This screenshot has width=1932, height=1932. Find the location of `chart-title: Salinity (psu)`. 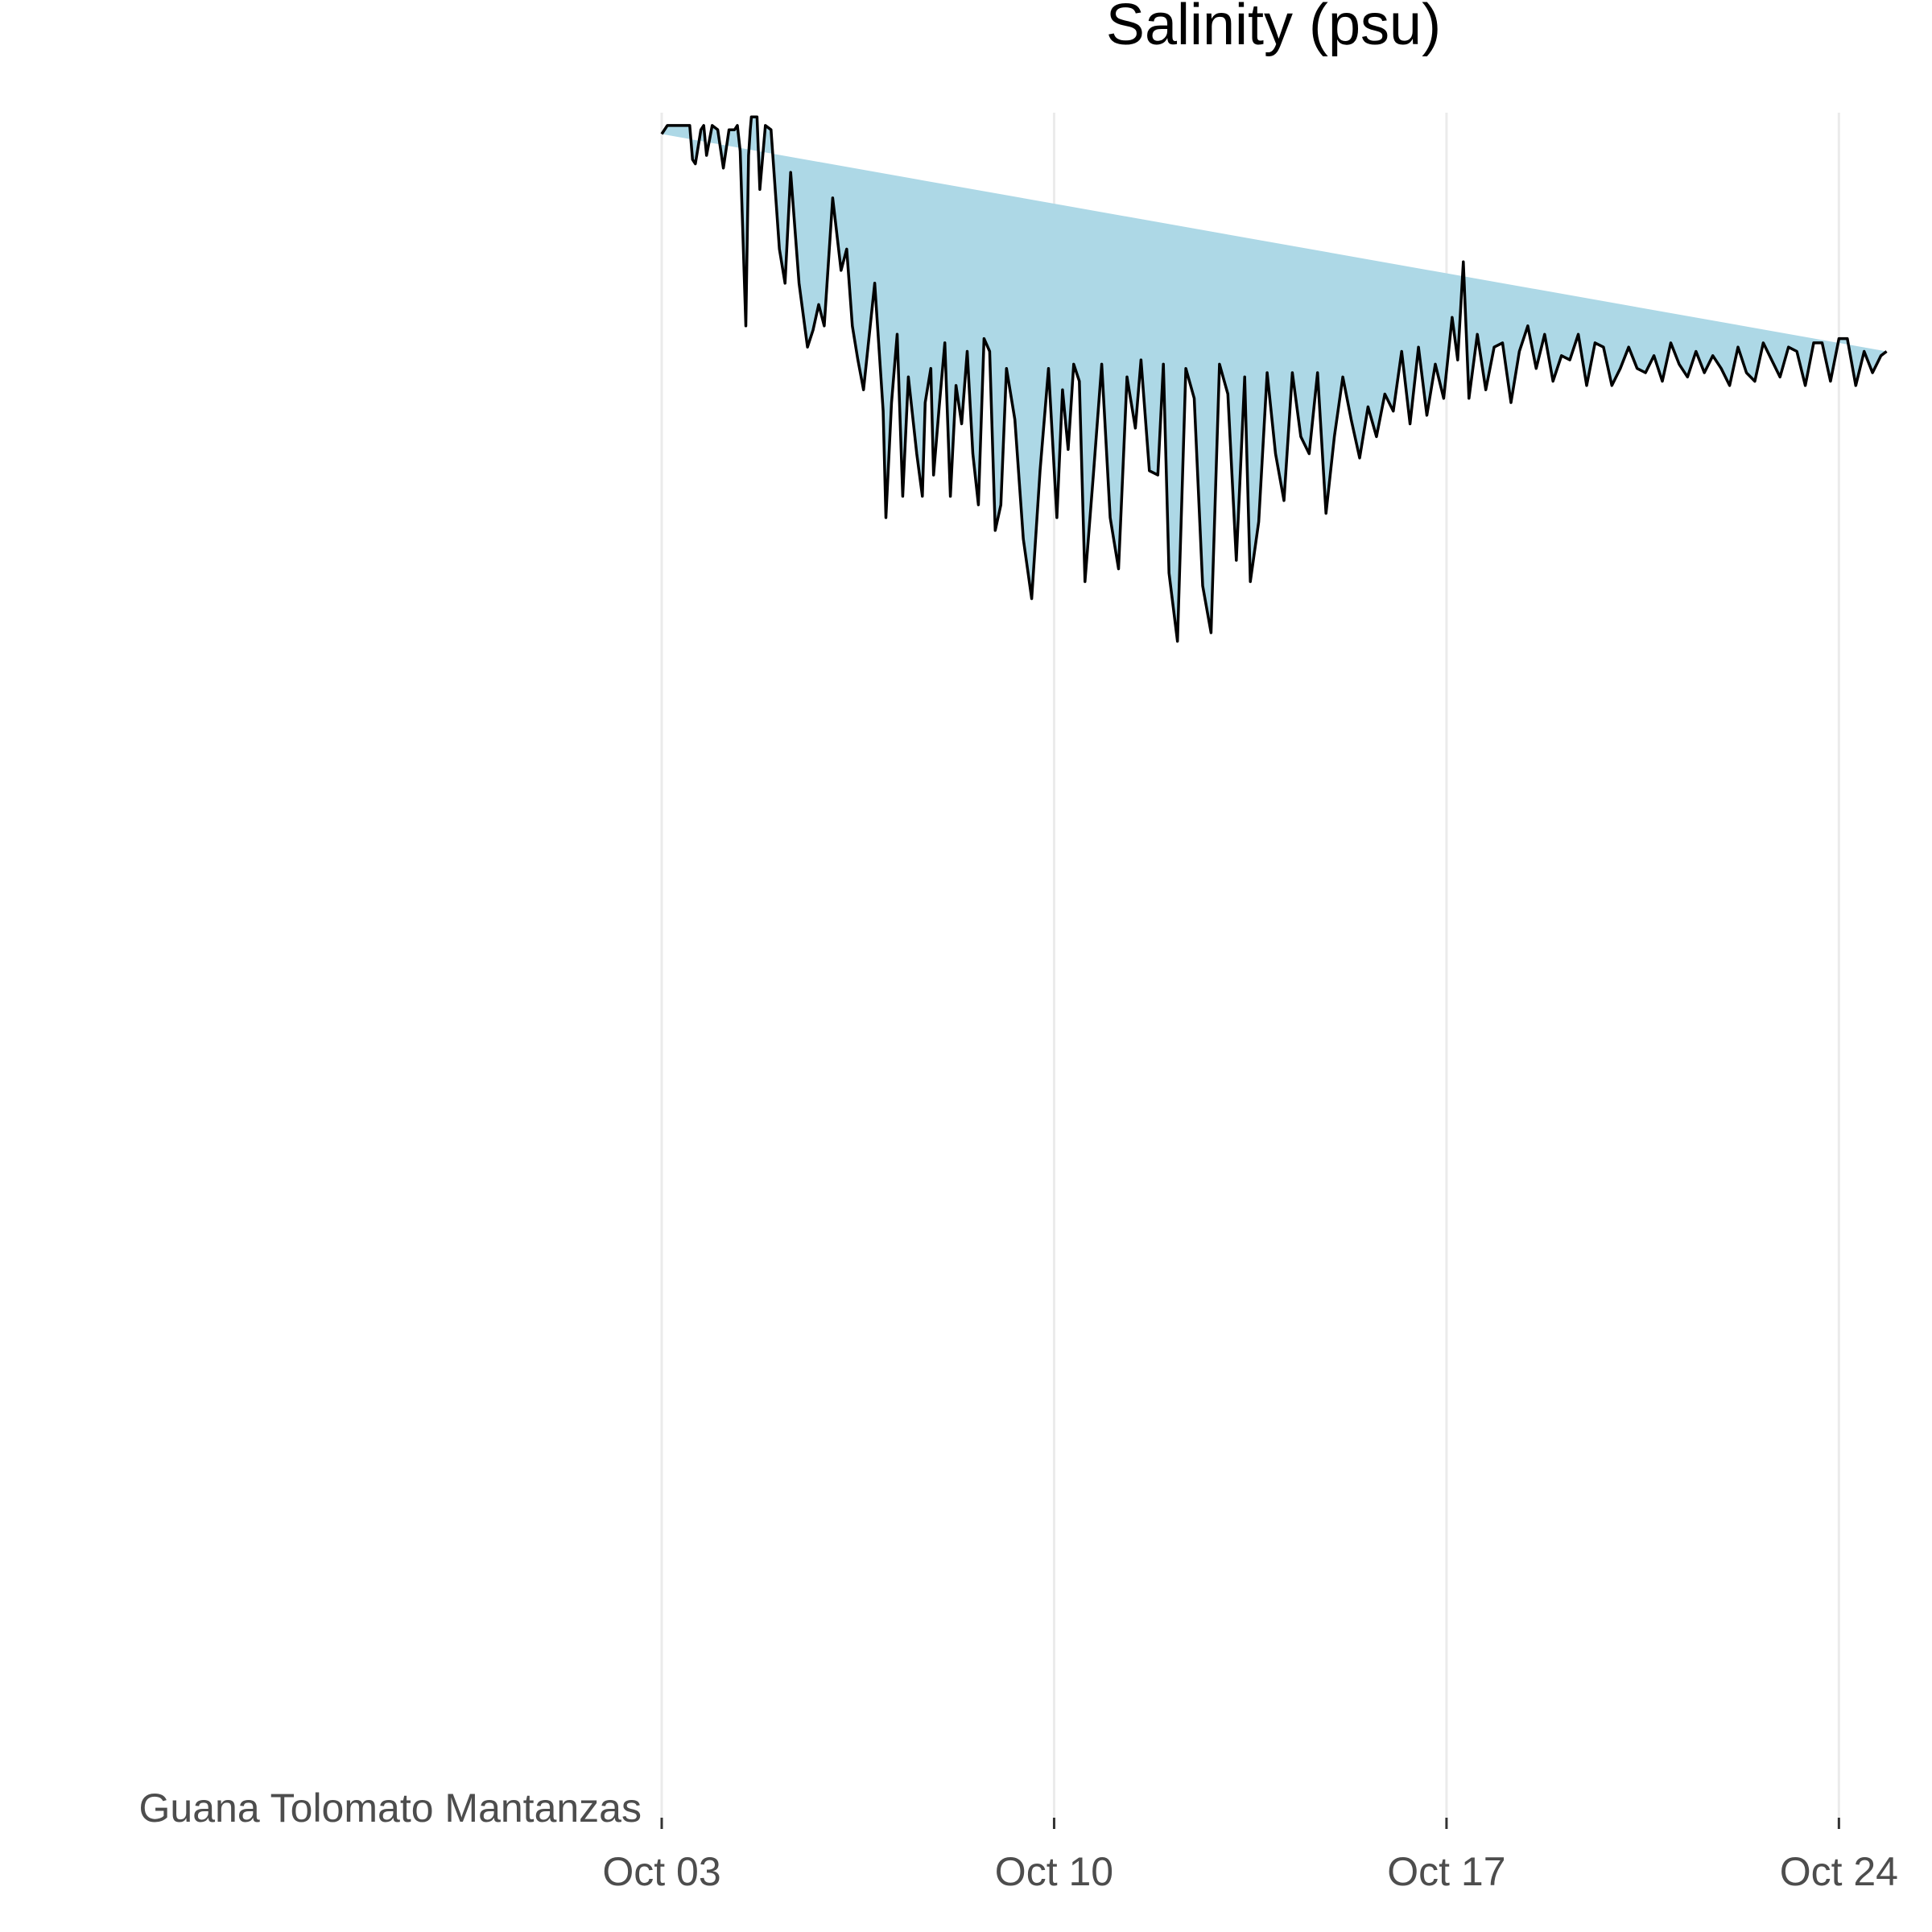

chart-title: Salinity (psu) is located at coordinates (1273, 28).